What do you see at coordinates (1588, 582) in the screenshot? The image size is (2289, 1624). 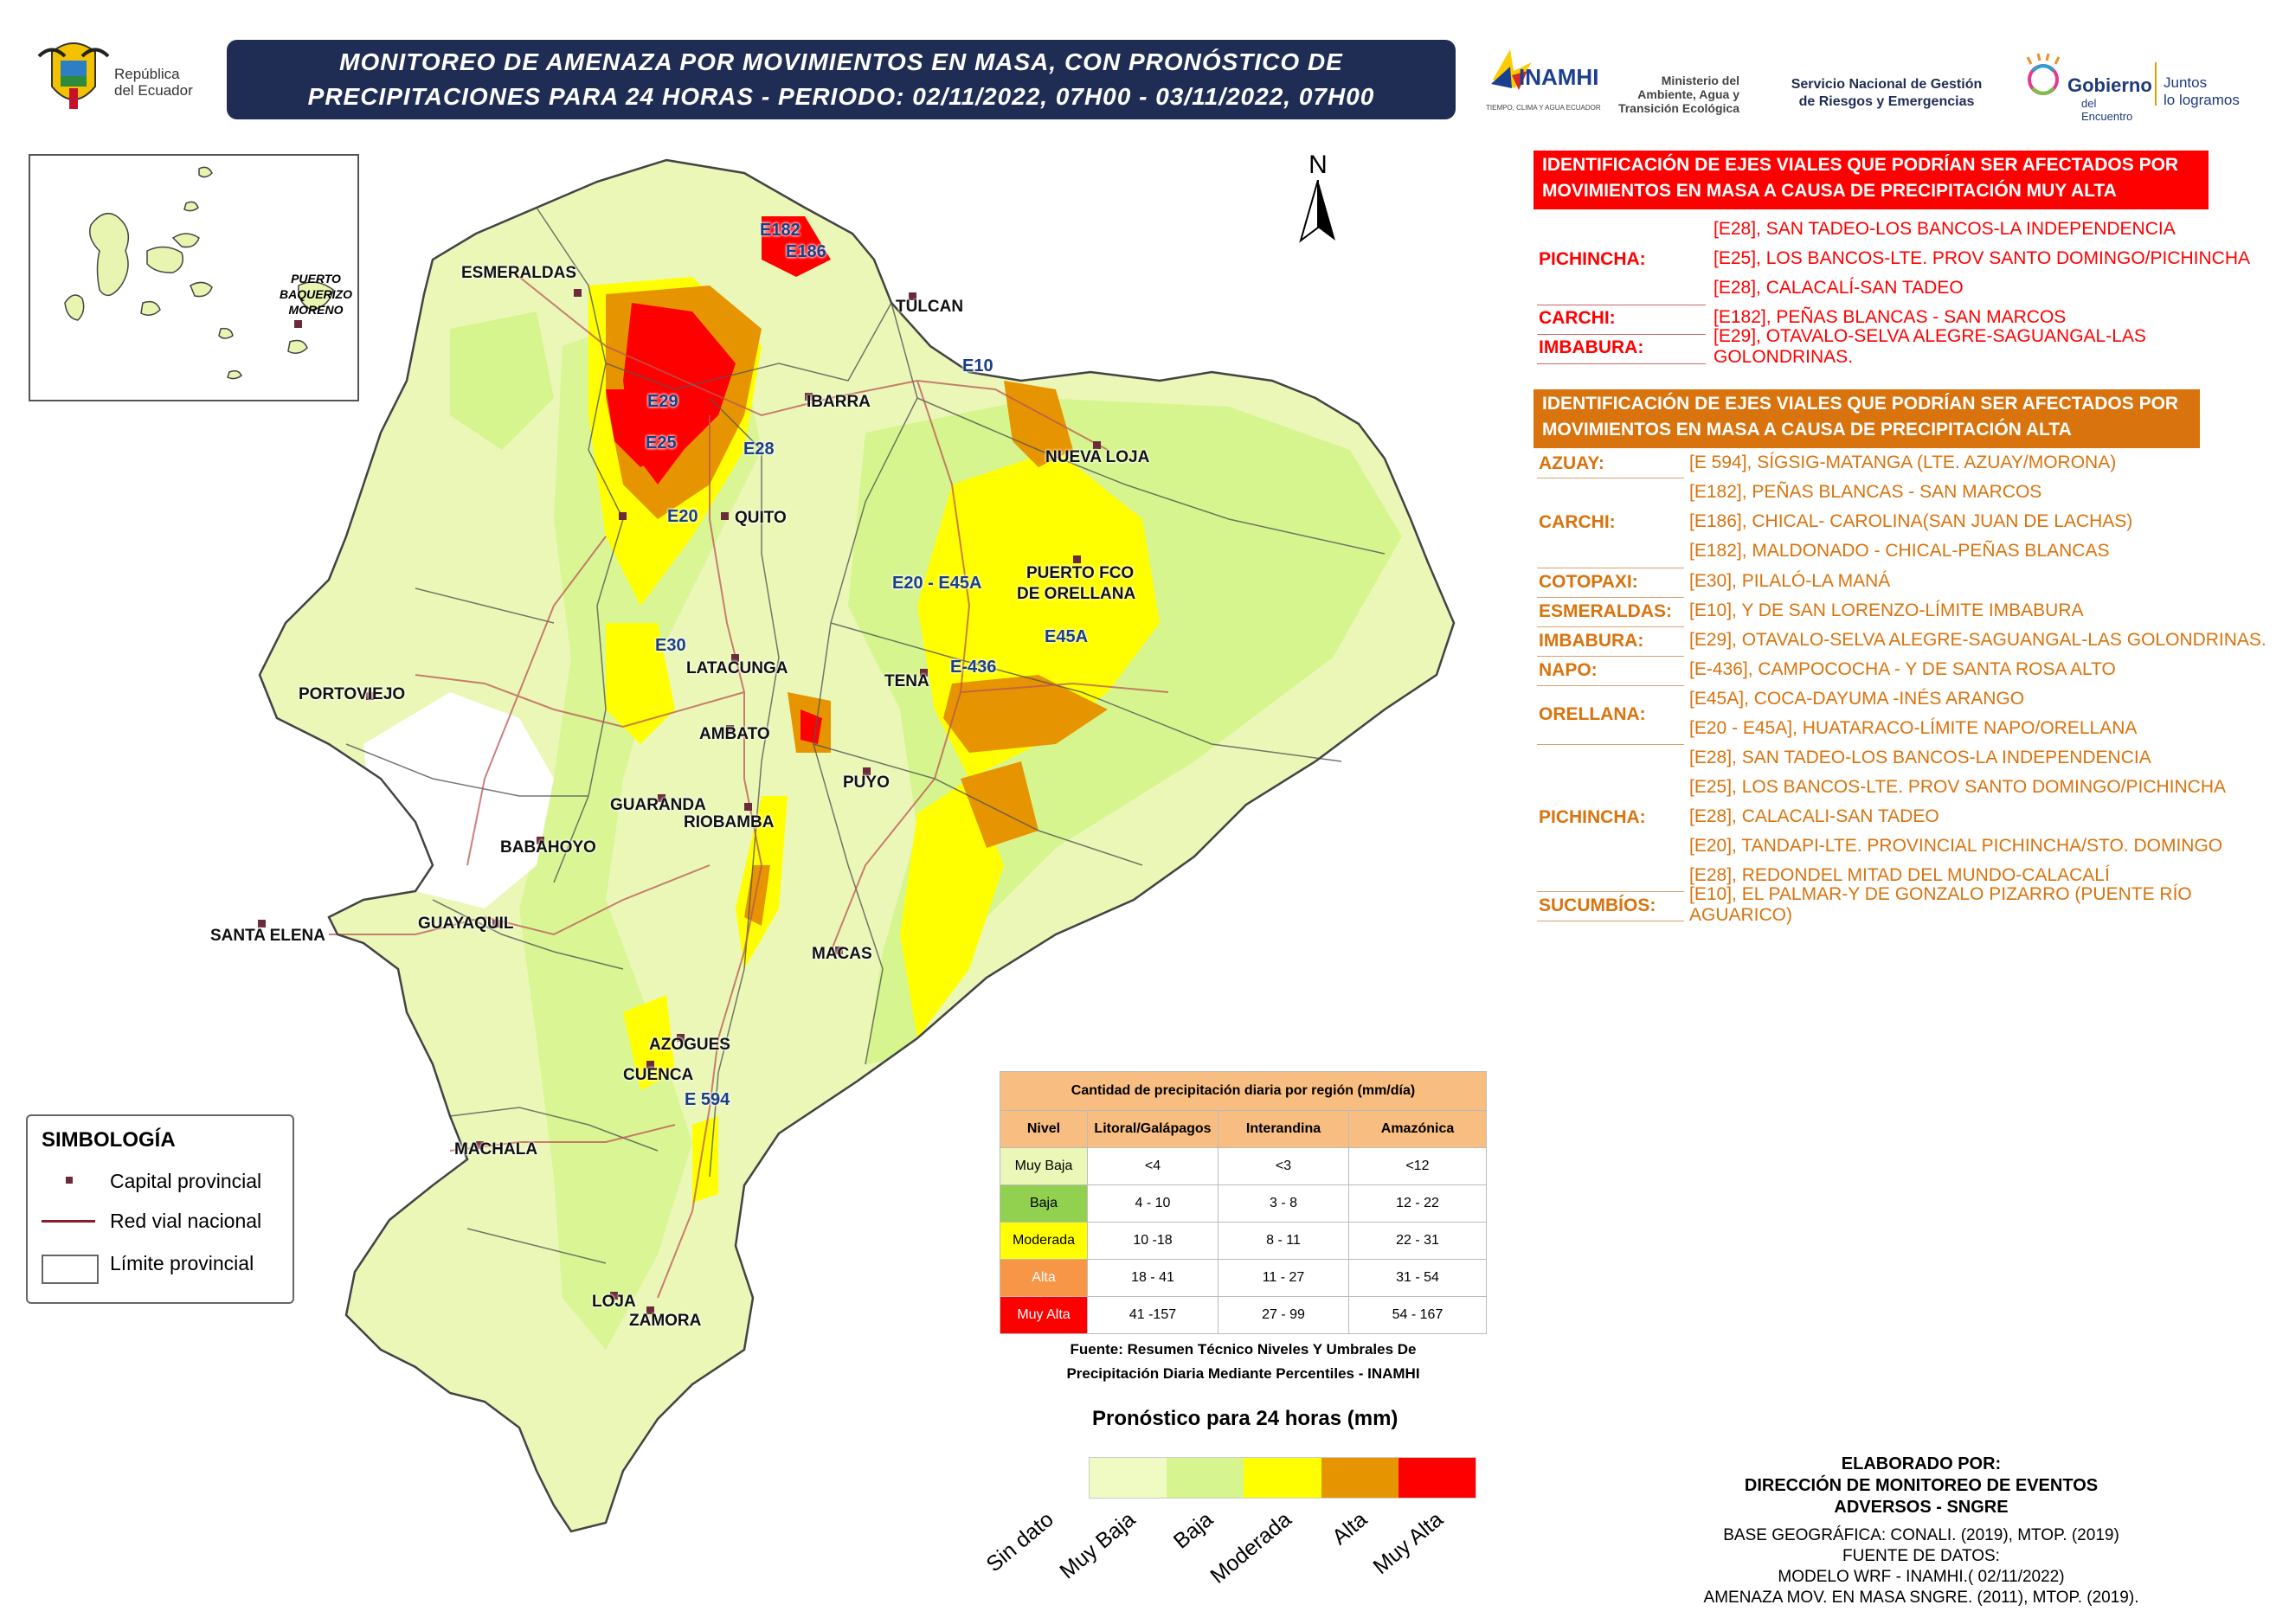 I see `province-label: COTOPAXI:` at bounding box center [1588, 582].